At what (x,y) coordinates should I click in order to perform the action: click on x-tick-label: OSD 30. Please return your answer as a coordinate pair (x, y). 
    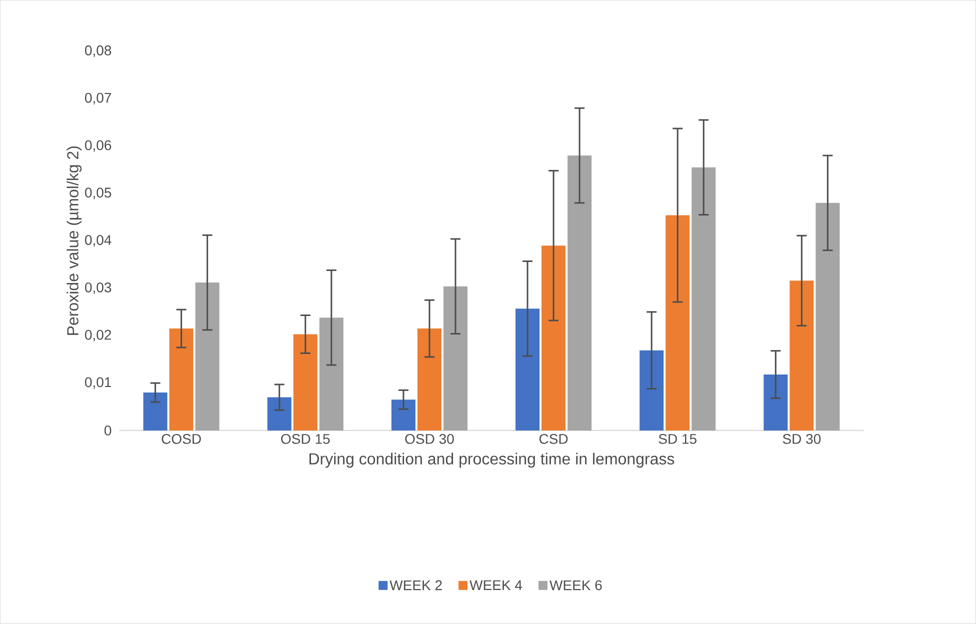
    Looking at the image, I should click on (429, 439).